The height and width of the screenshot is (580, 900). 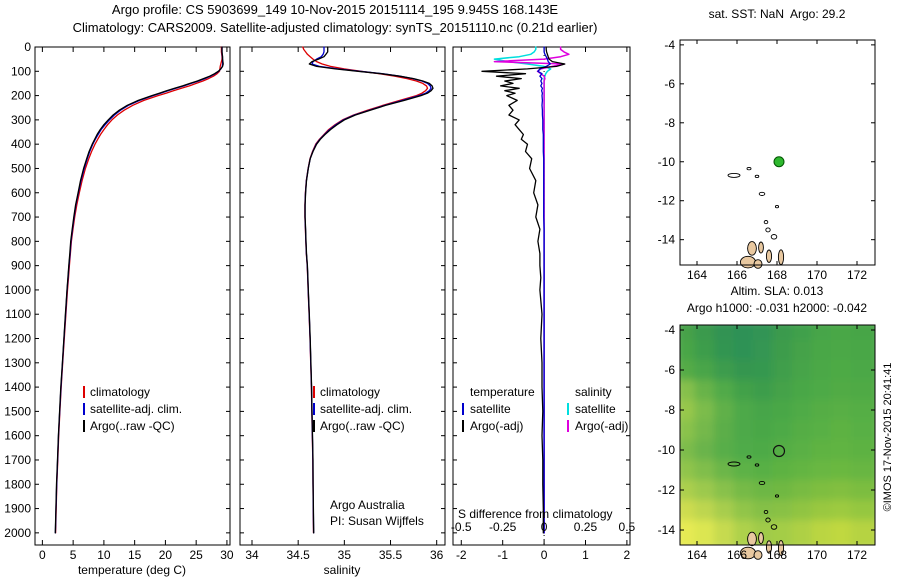 I want to click on svg-text: 25, so click(x=196, y=555).